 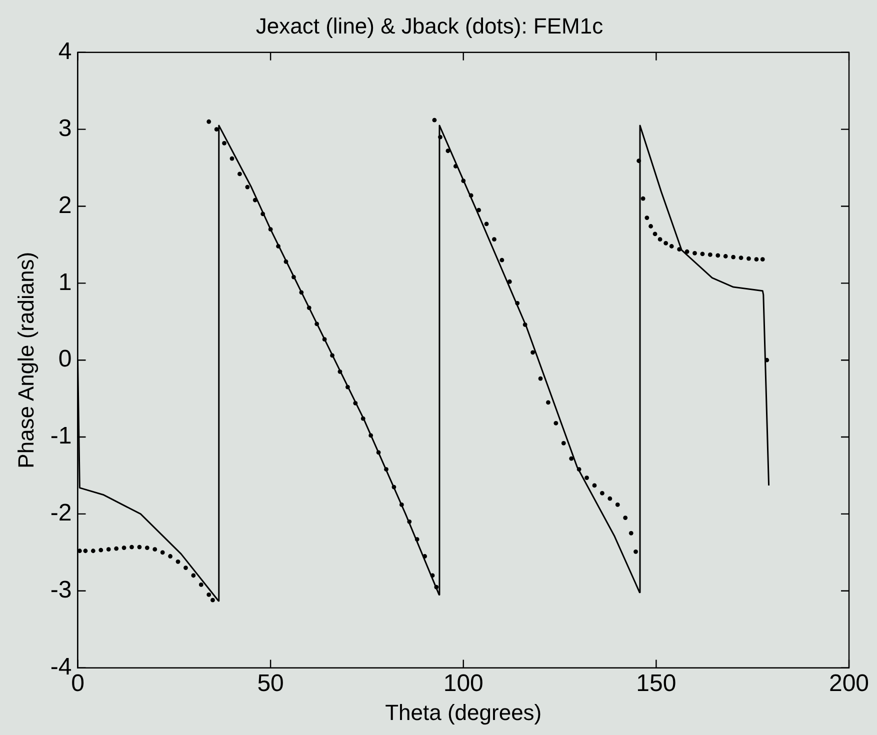 I want to click on y-tick-label: 3, so click(x=65, y=128).